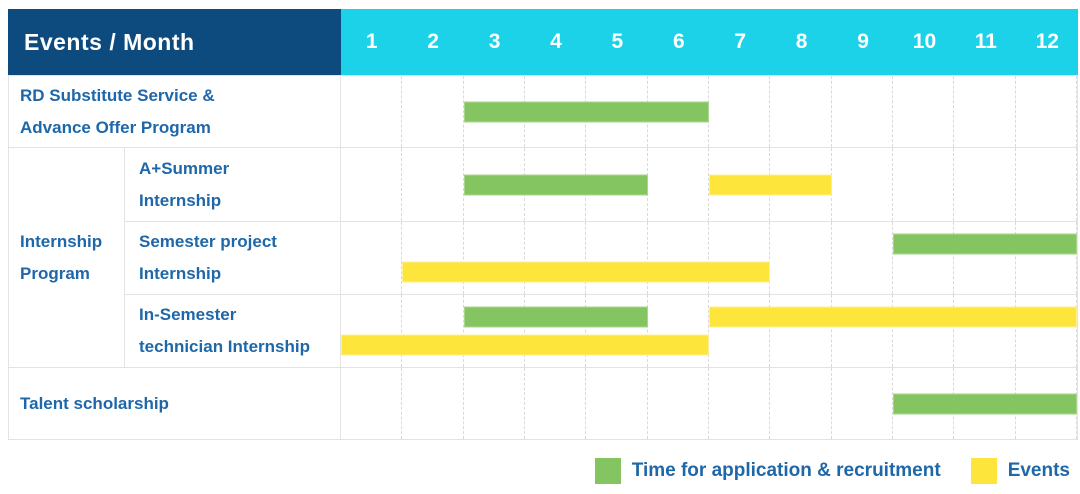  I want to click on table-row: In-Semester technician Internship, so click(601, 330).